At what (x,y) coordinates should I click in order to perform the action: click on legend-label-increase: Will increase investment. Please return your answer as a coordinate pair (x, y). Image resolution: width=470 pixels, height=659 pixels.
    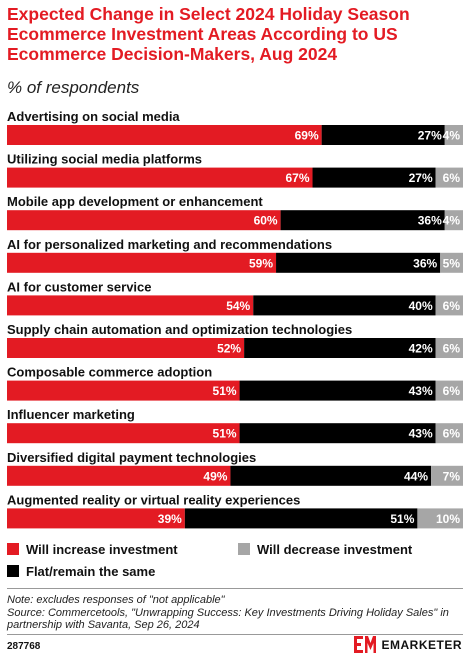
    Looking at the image, I should click on (102, 549).